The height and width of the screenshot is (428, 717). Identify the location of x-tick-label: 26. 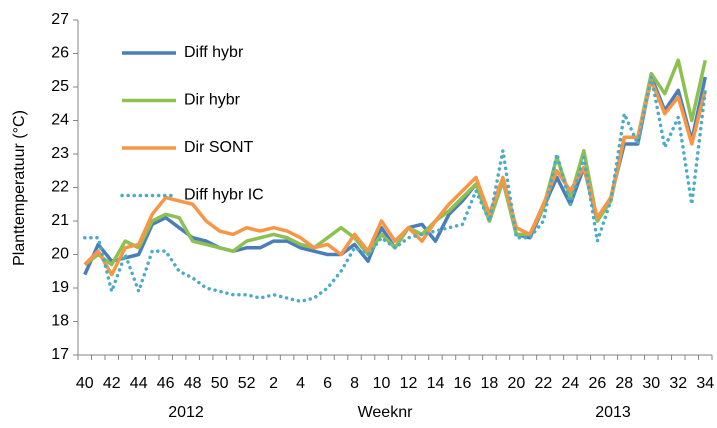
(597, 383).